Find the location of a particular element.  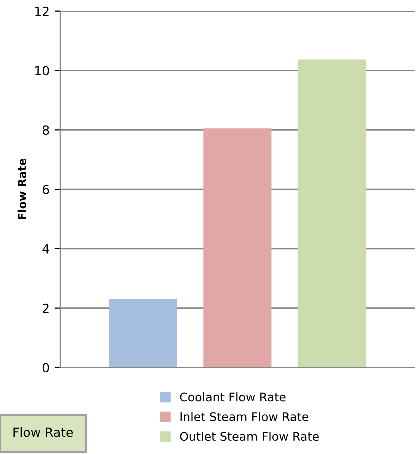

legend-label: Inlet Steam Flow Rate is located at coordinates (244, 417).